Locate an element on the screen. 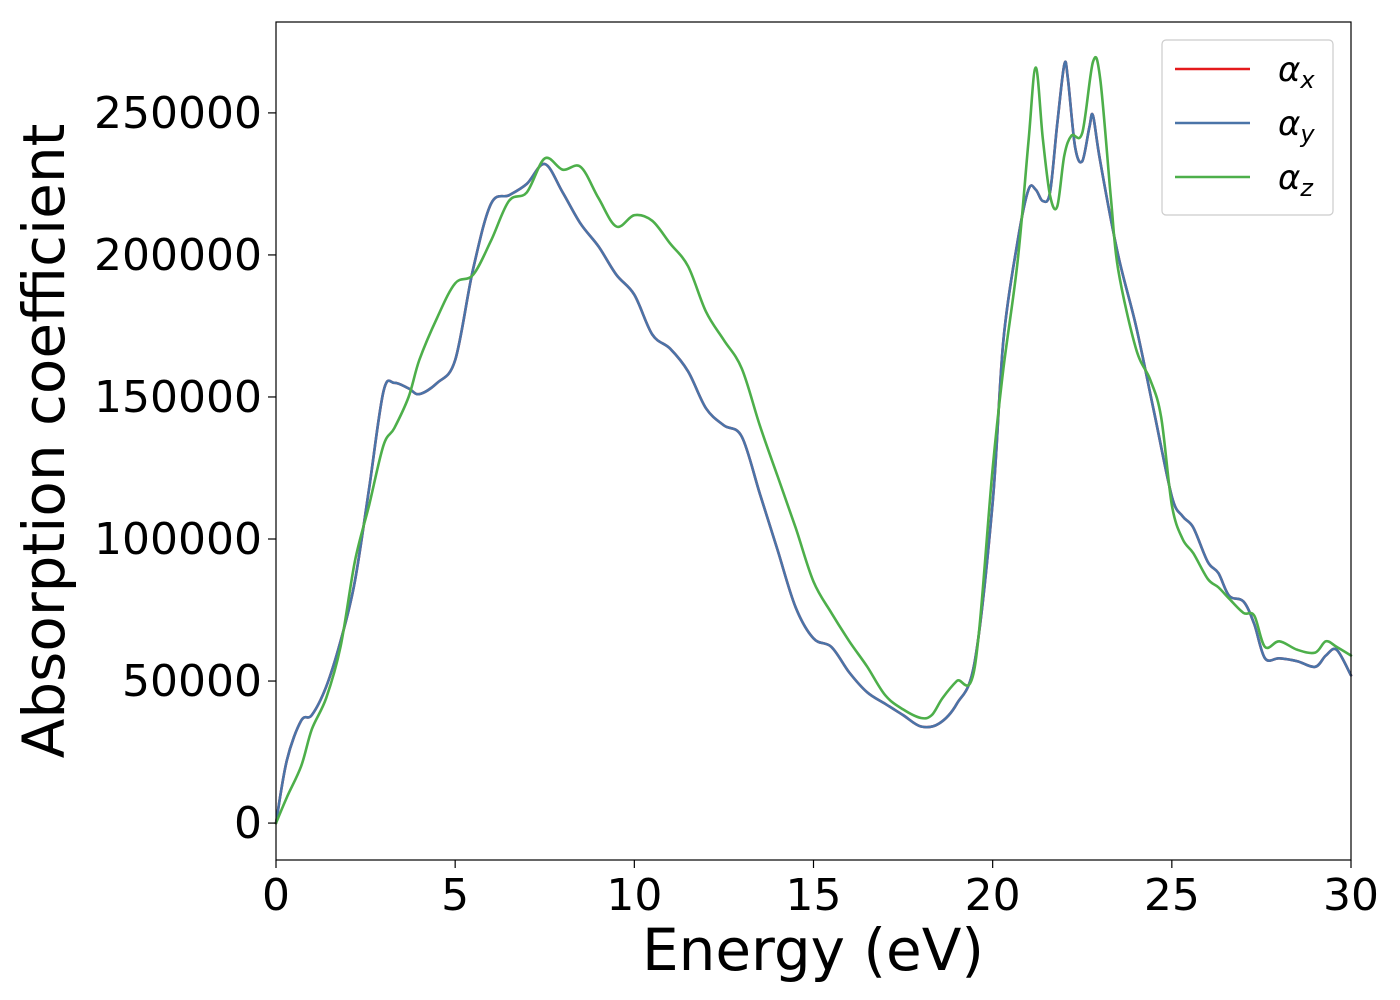 The width and height of the screenshot is (1400, 1000). legend: αx αy αz is located at coordinates (1247, 127).